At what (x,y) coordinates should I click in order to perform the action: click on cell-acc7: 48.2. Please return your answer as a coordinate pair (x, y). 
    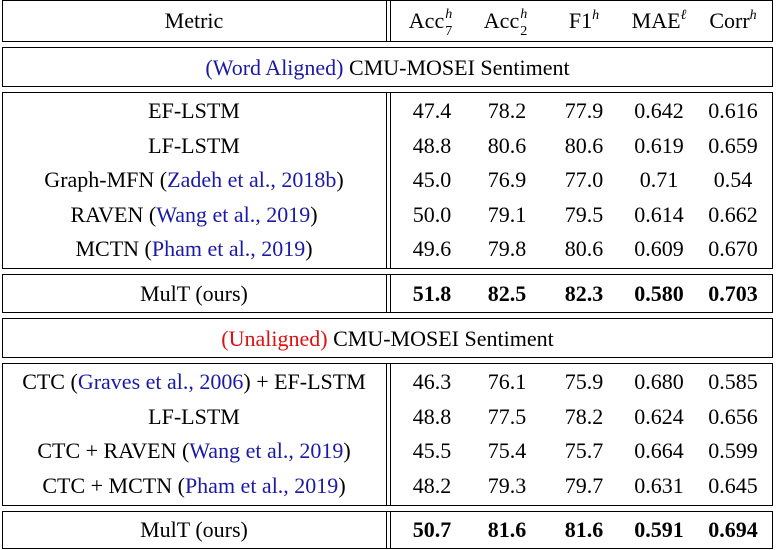
    Looking at the image, I should click on (432, 485).